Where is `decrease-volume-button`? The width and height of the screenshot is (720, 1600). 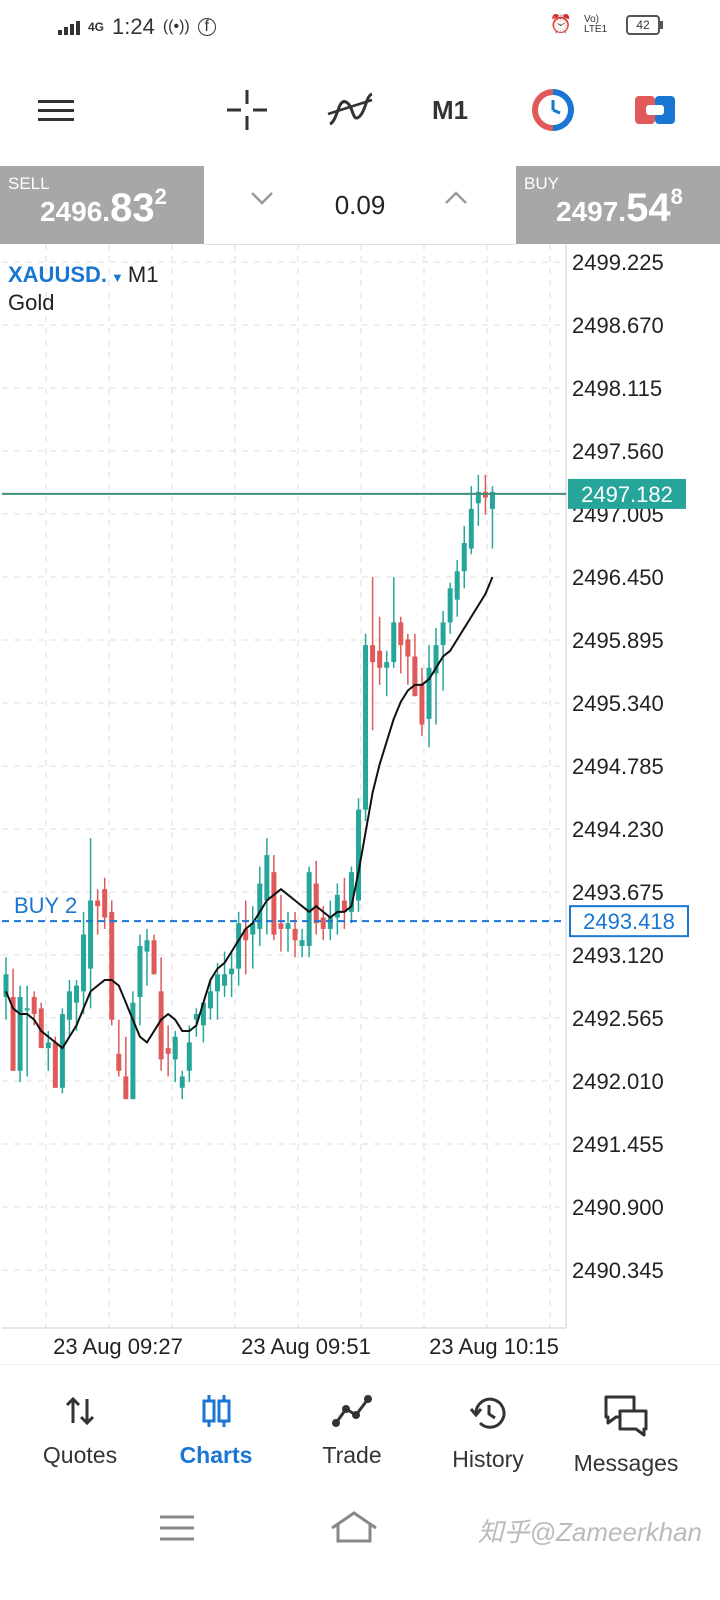
decrease-volume-button is located at coordinates (262, 200).